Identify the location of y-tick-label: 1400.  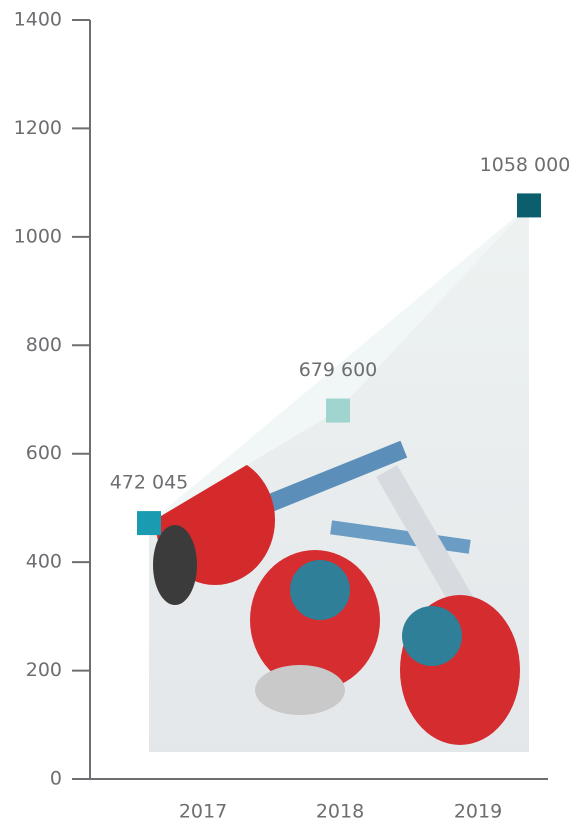
(38, 20).